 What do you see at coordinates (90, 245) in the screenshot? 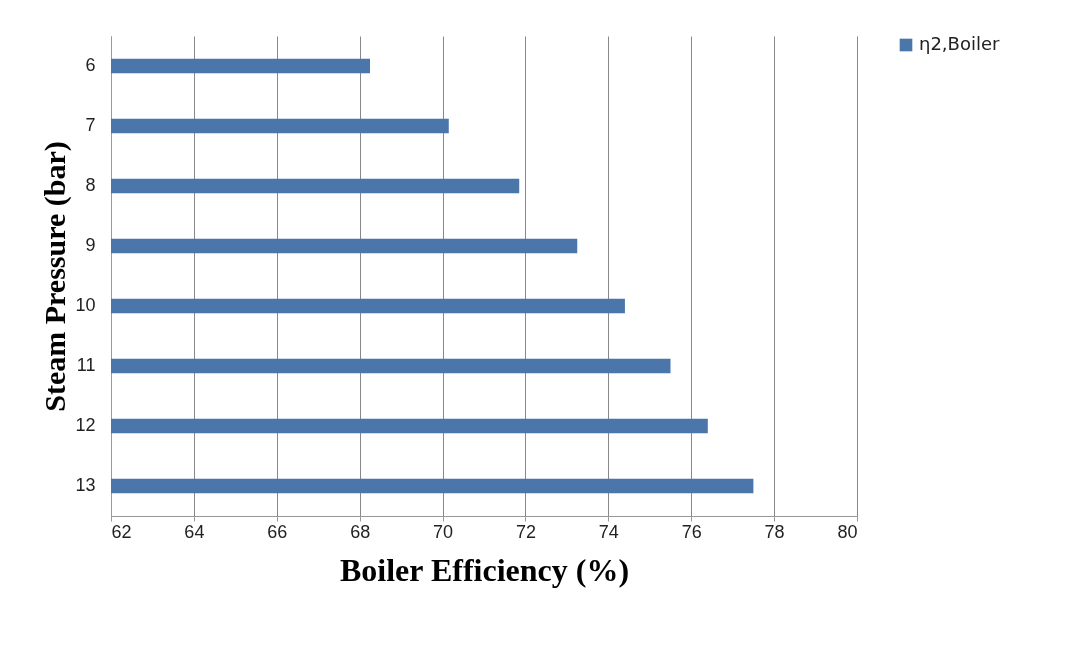
I see `y-tick-label: 9` at bounding box center [90, 245].